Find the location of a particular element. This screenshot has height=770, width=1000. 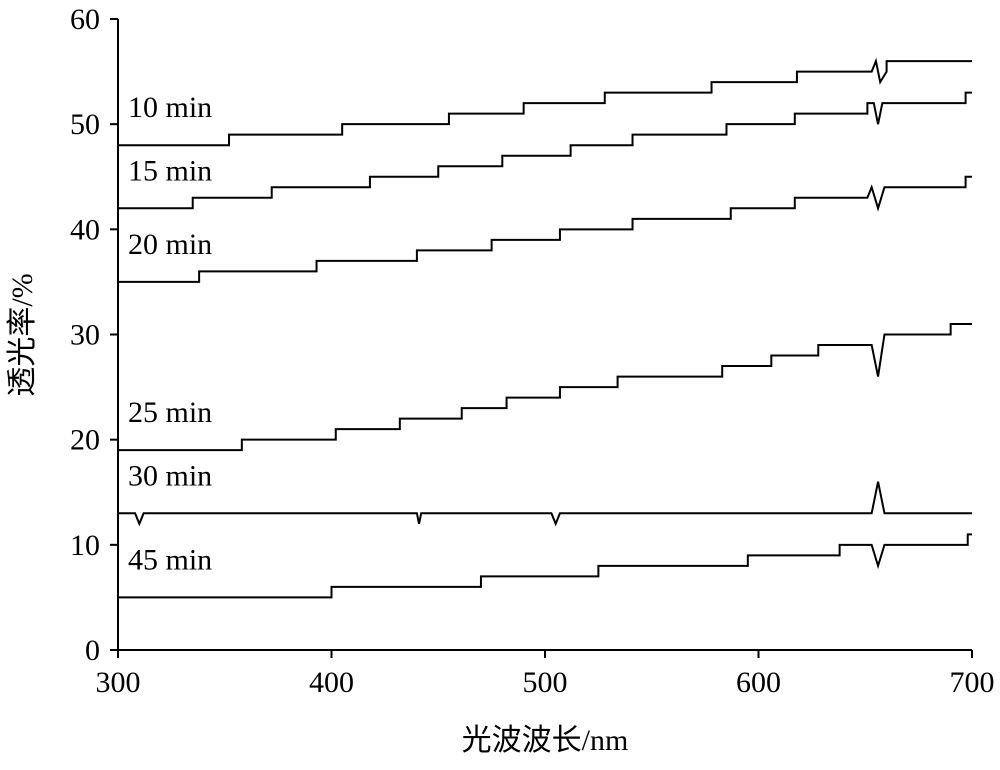

series-label: 10 min is located at coordinates (170, 107).